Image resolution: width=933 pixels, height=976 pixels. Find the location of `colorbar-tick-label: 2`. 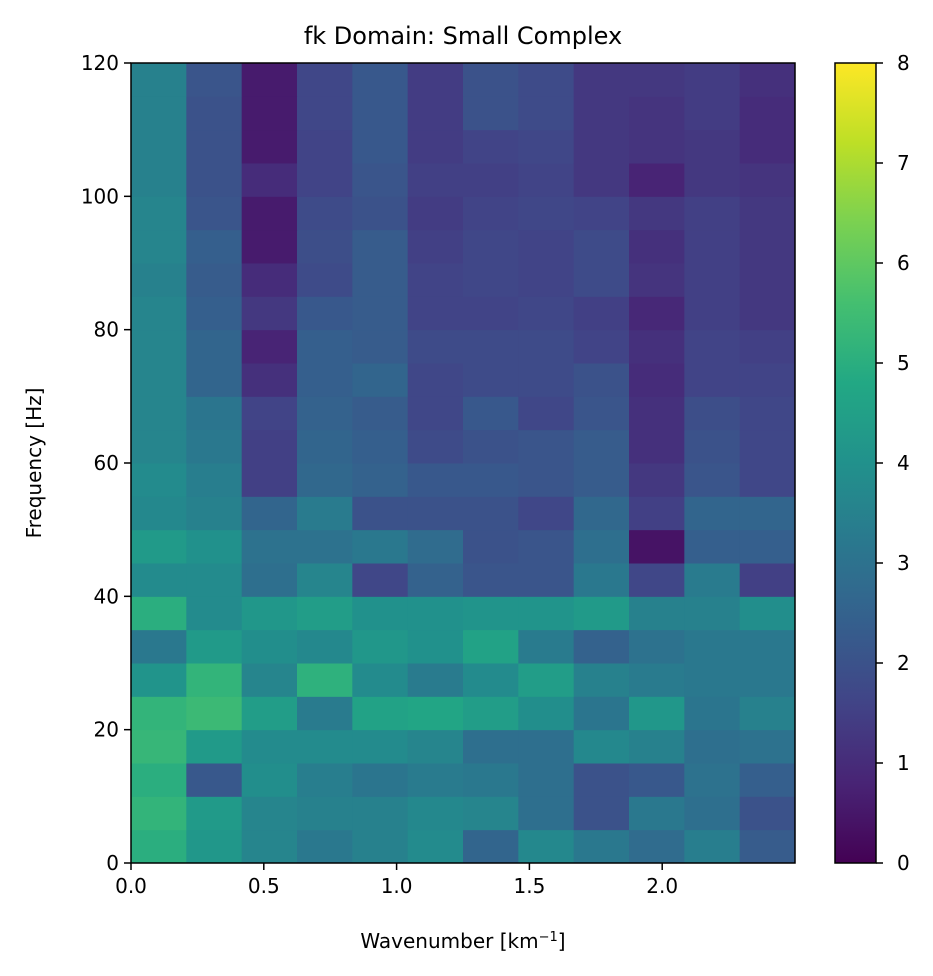

colorbar-tick-label: 2 is located at coordinates (903, 663).